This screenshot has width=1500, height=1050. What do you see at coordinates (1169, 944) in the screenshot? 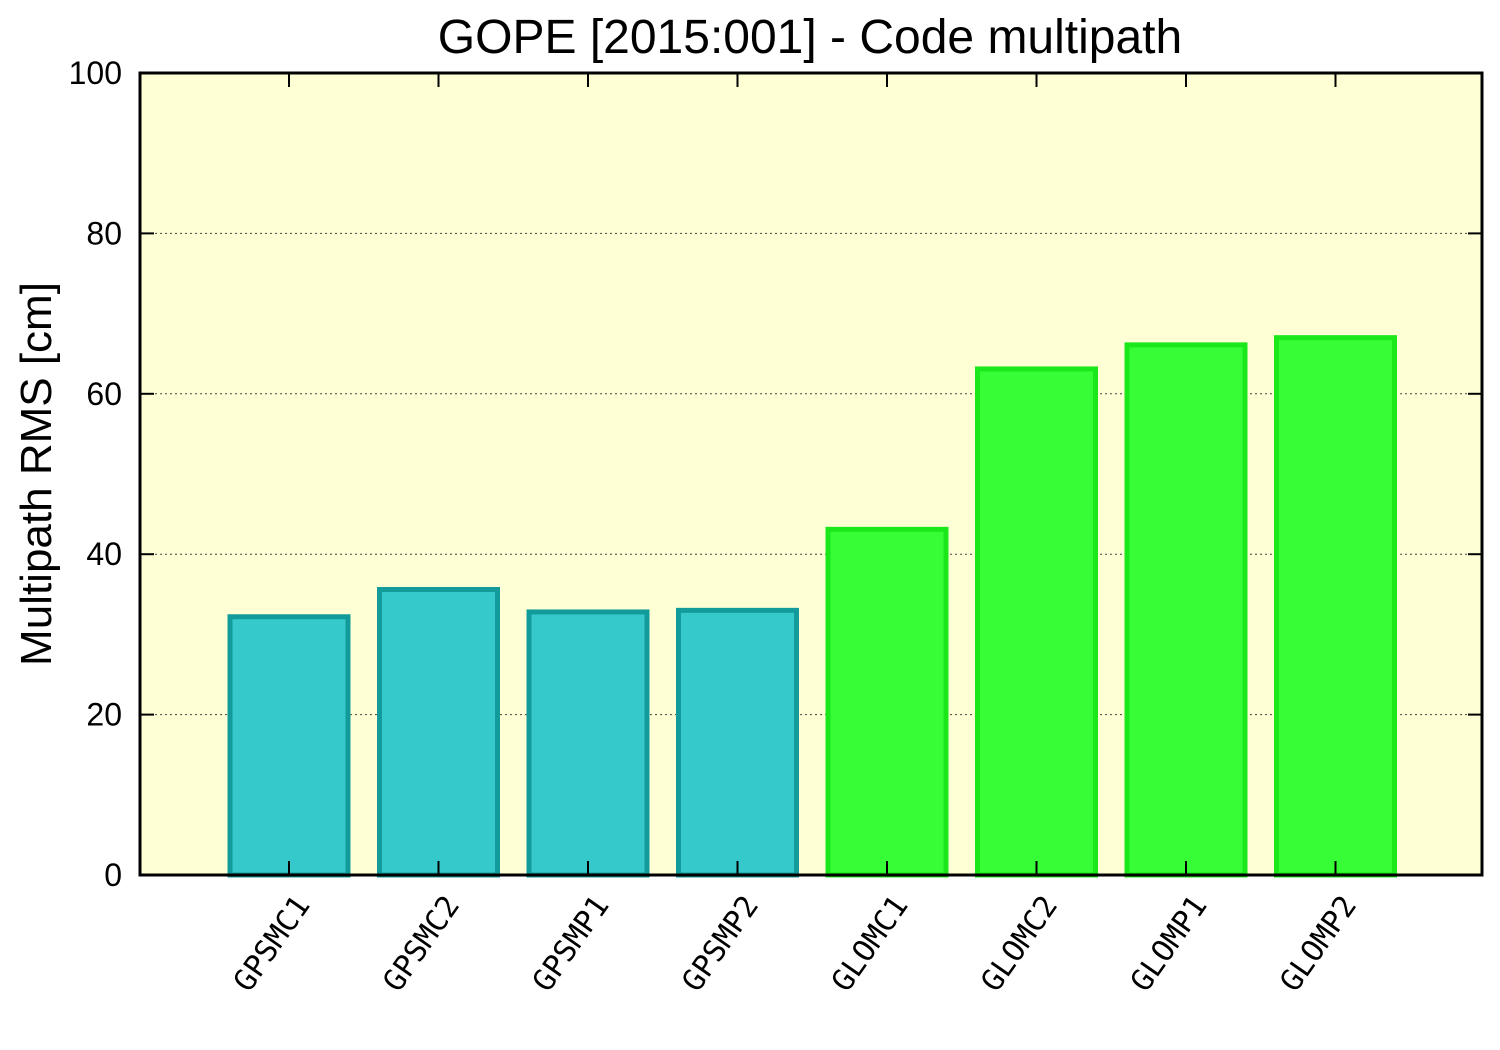
I see `x-tick-label-glomp1: GLOMP1` at bounding box center [1169, 944].